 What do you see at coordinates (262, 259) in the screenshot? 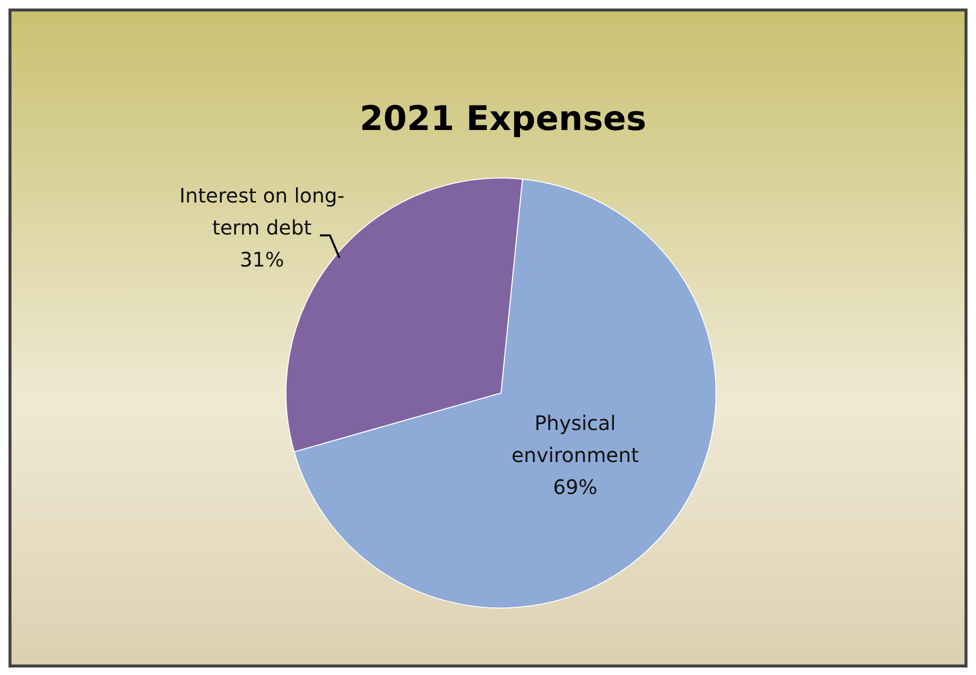
I see `data-label: 31%` at bounding box center [262, 259].